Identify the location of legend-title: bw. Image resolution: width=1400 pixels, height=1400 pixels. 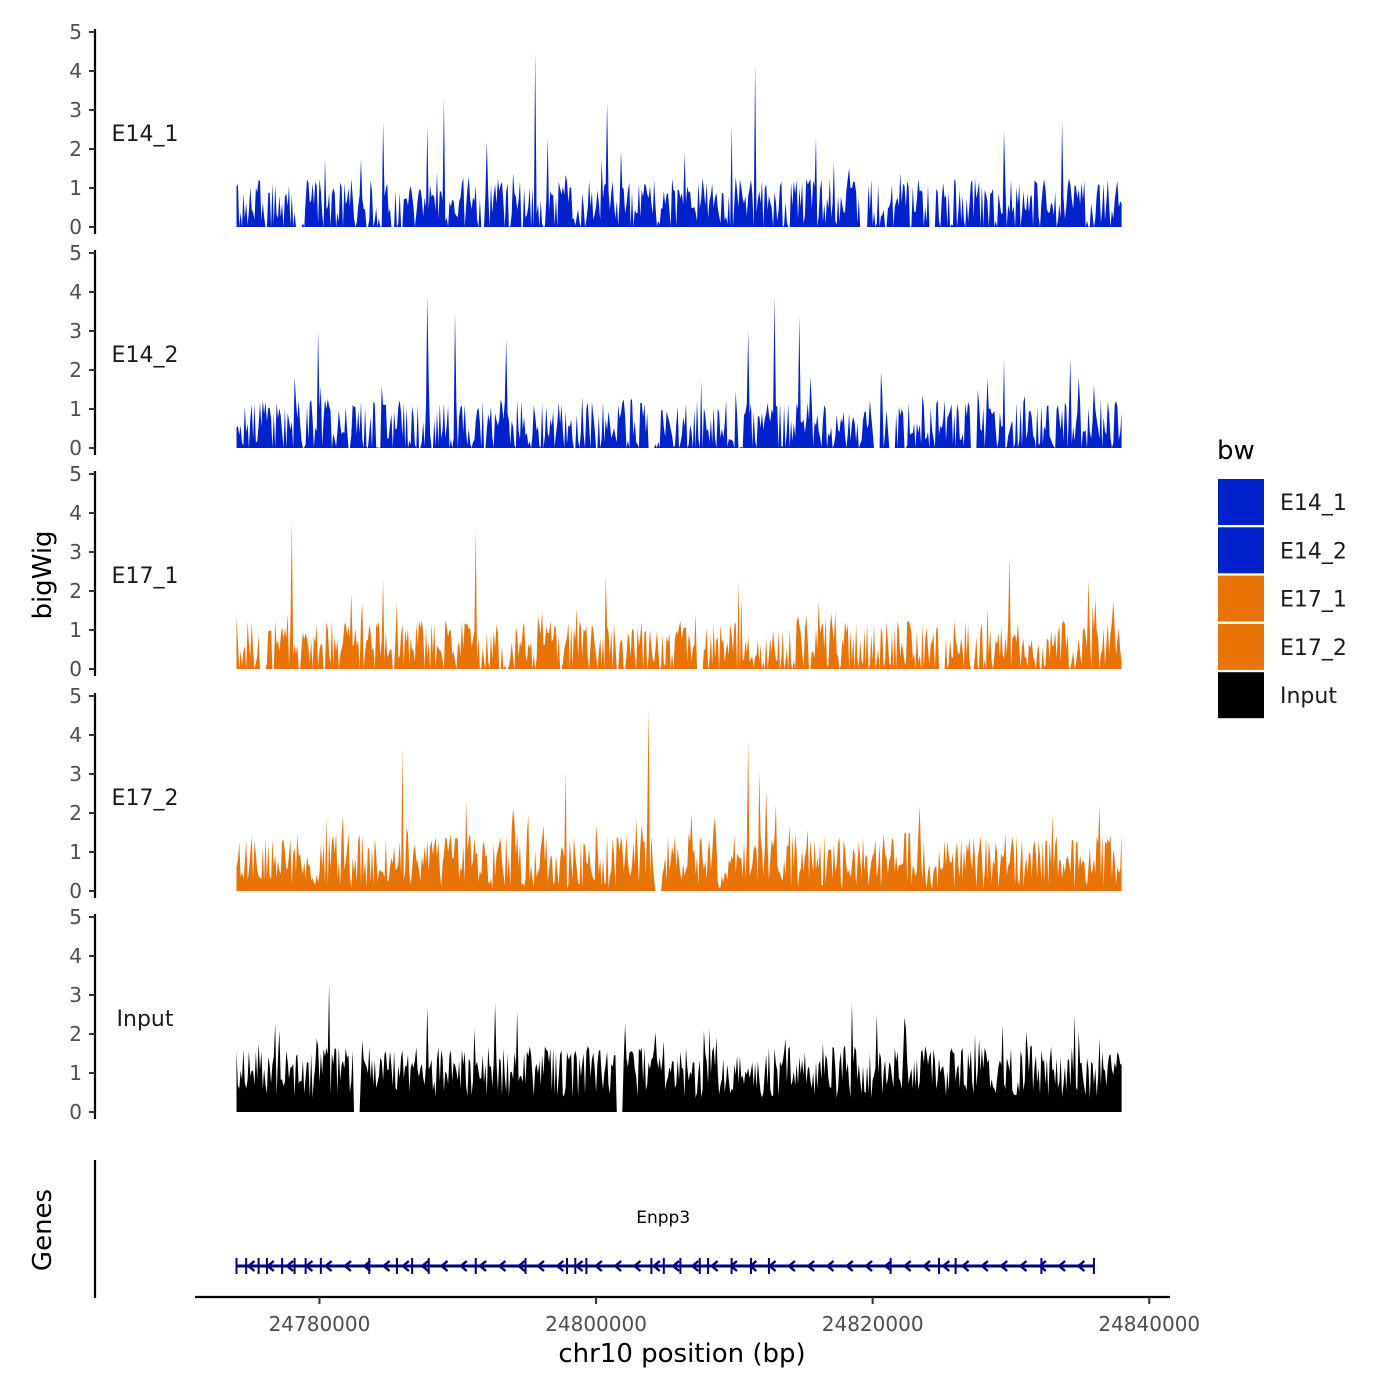
(1236, 451).